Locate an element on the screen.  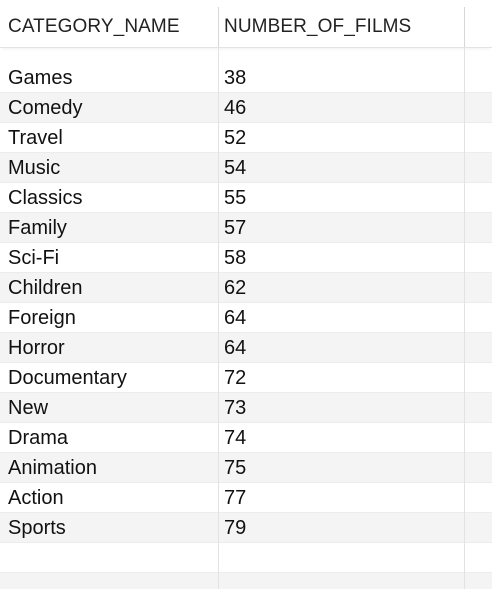
table-row: Travel 52 is located at coordinates (246, 138).